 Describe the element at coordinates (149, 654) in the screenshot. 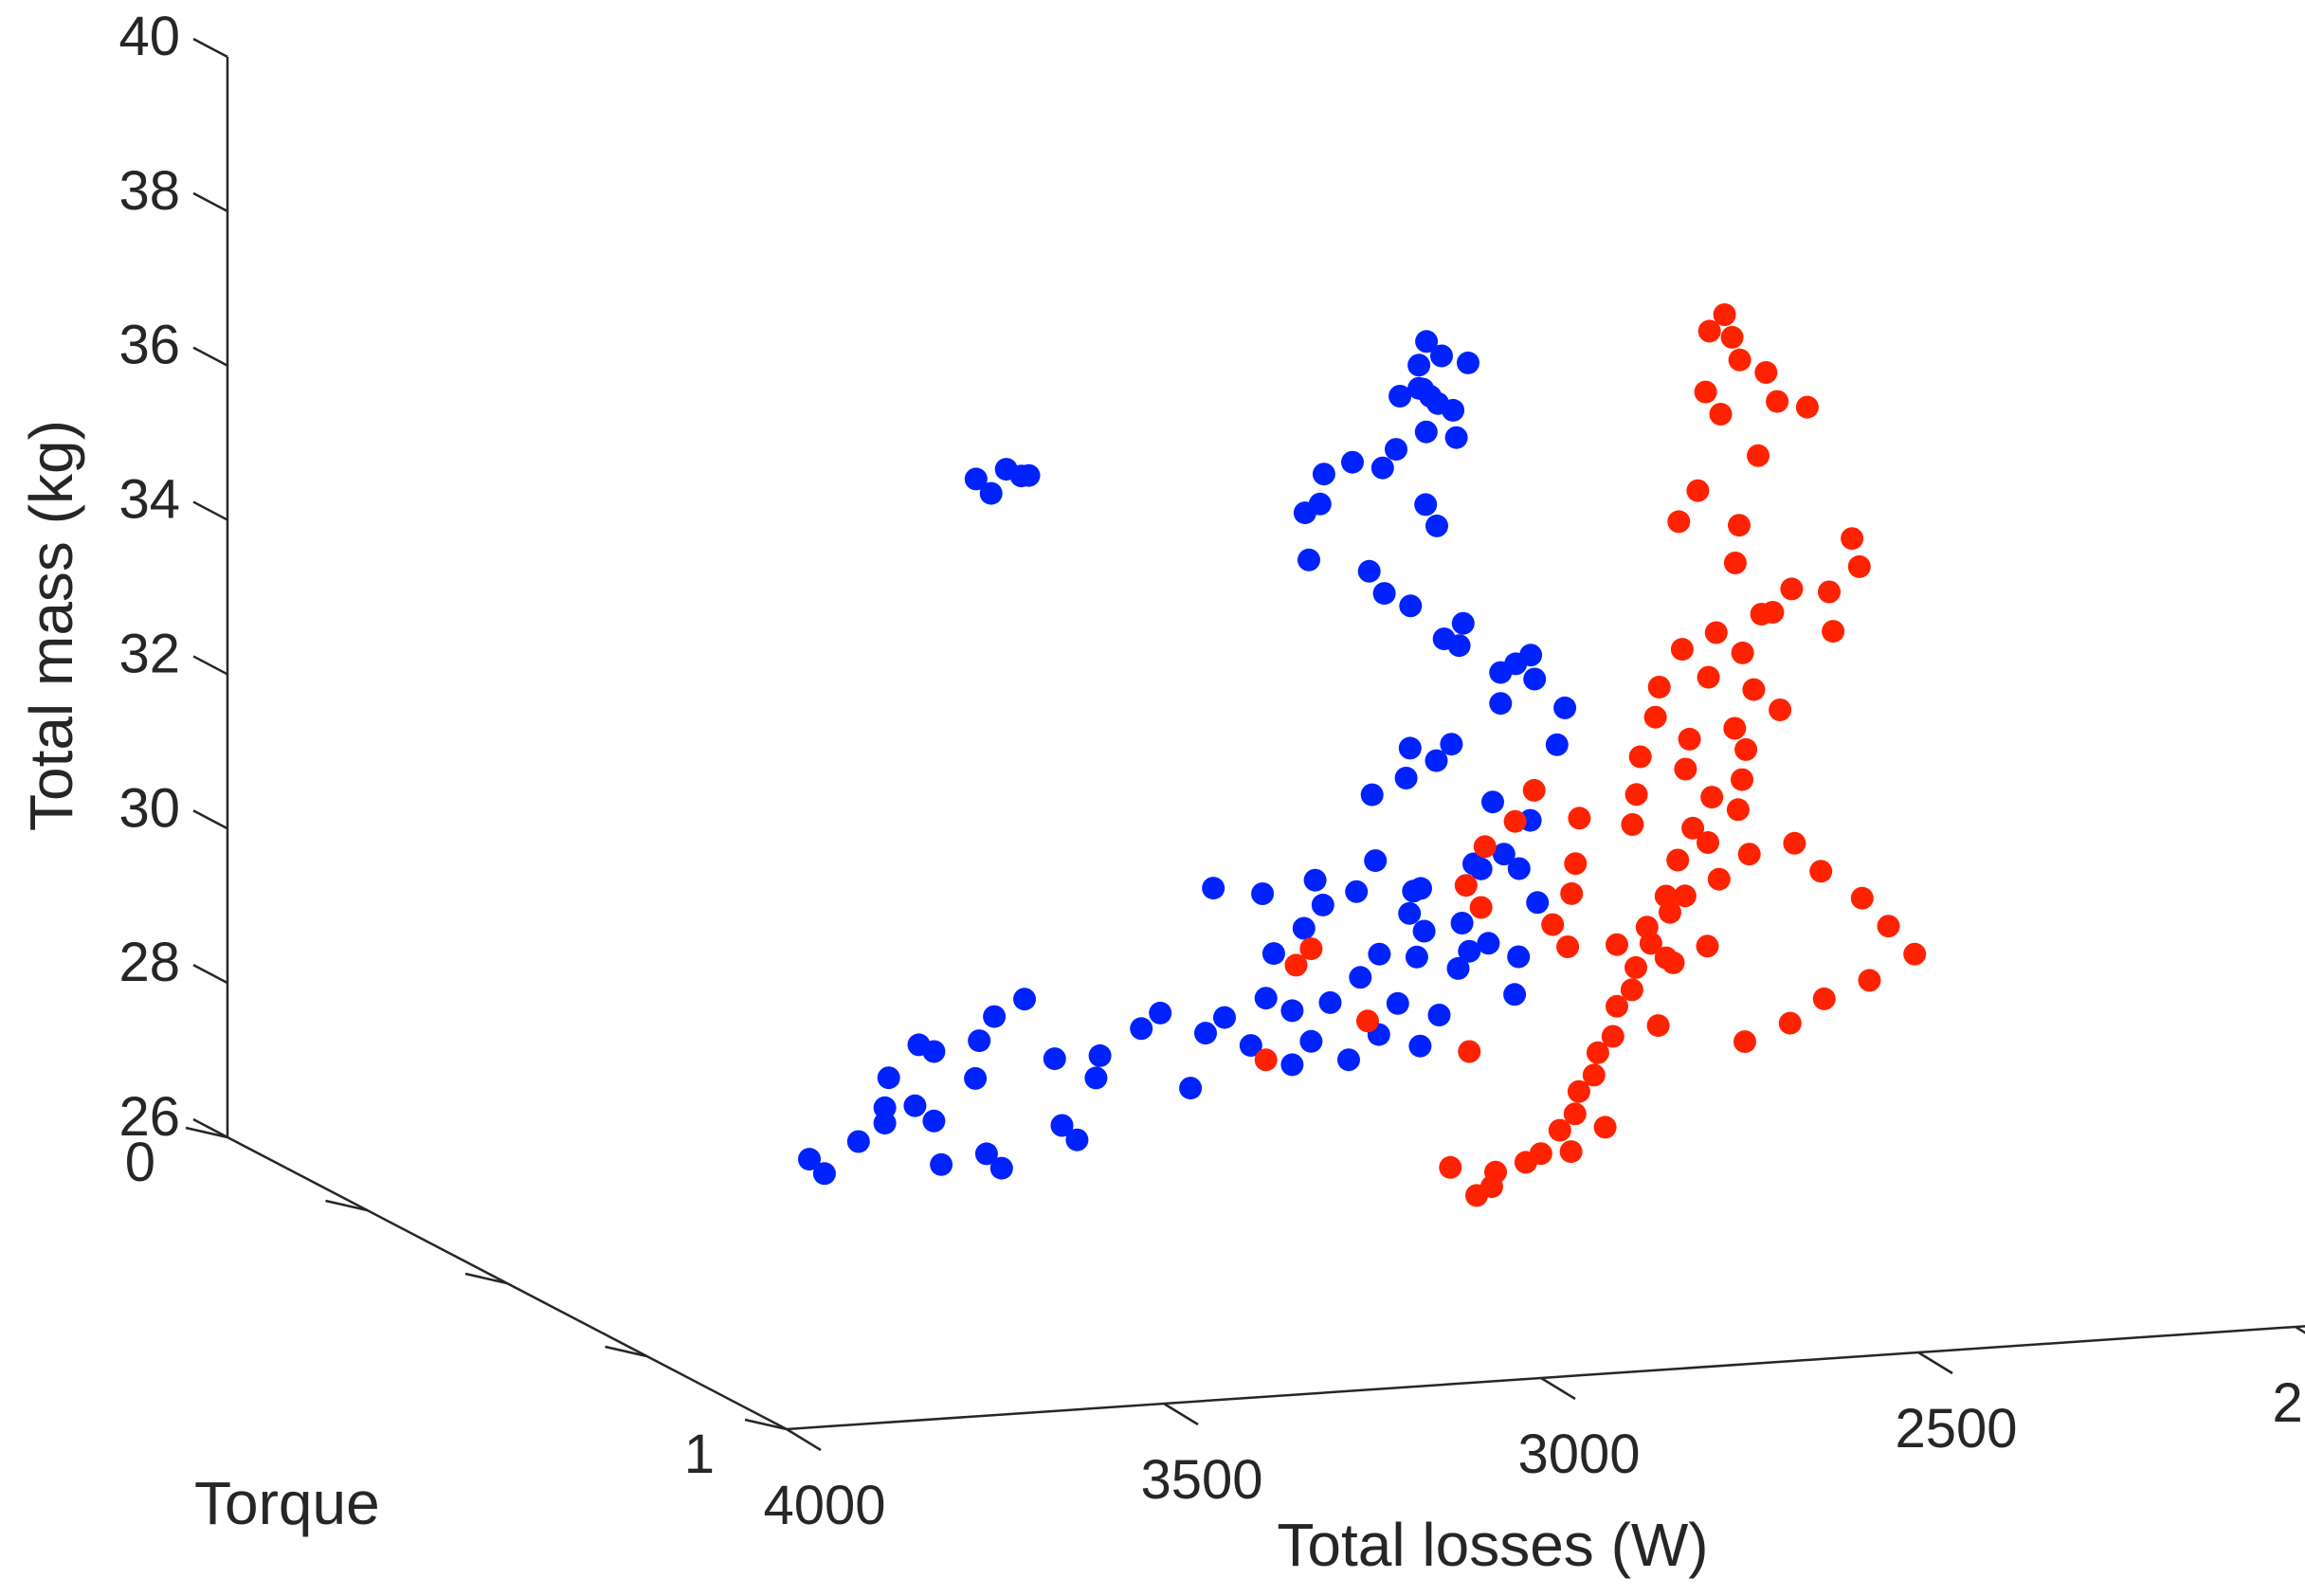

I see `z-tick-label: 32` at that location.